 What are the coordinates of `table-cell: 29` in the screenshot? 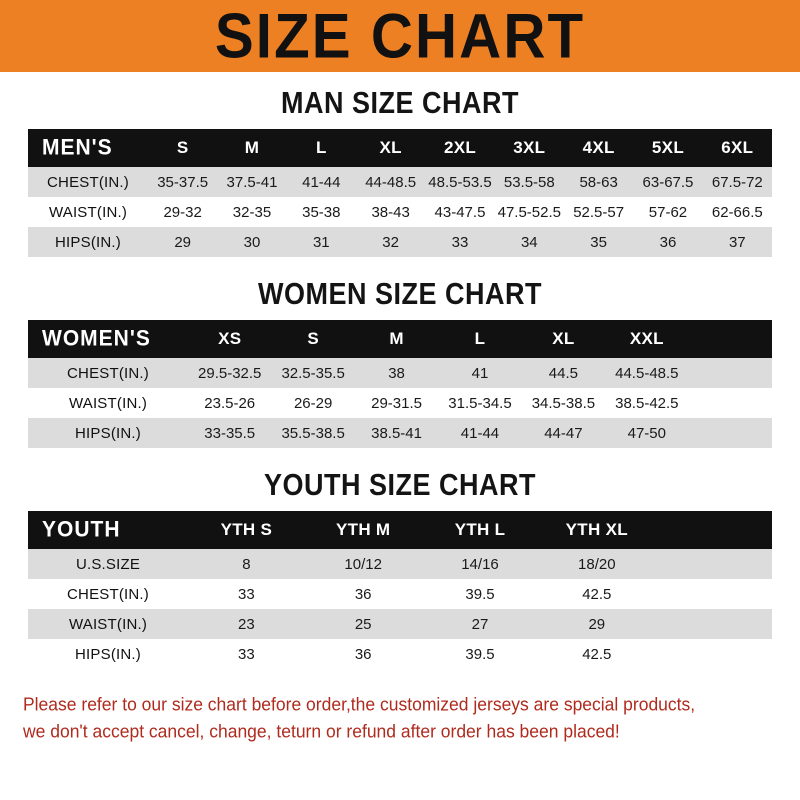 It's located at (182, 242).